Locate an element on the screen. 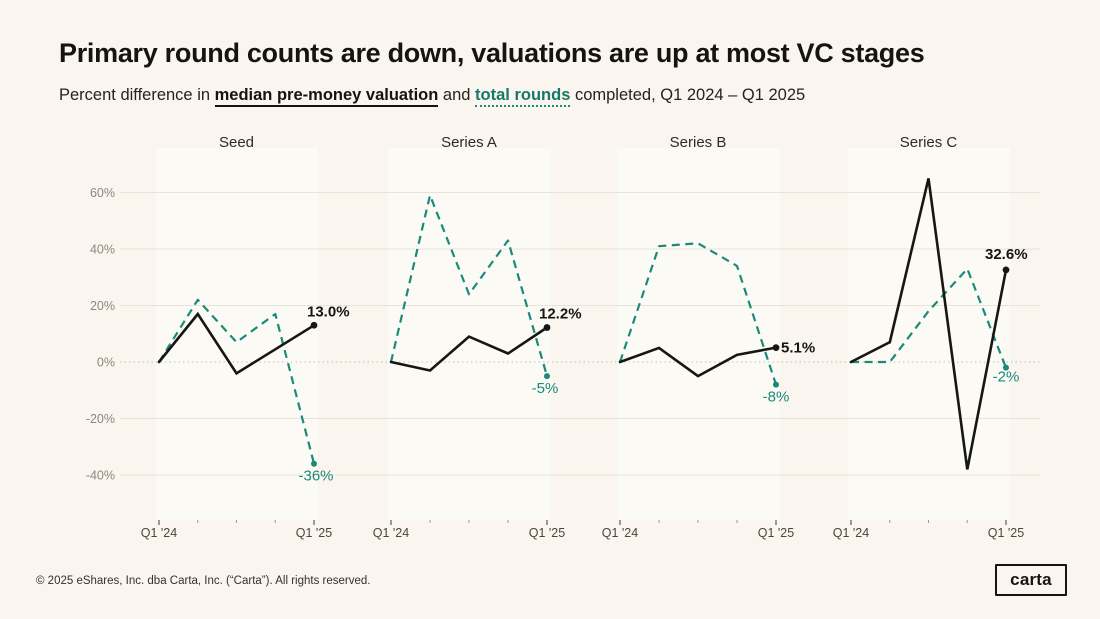 This screenshot has width=1100, height=619. rounds-value-label: -36% is located at coordinates (315, 476).